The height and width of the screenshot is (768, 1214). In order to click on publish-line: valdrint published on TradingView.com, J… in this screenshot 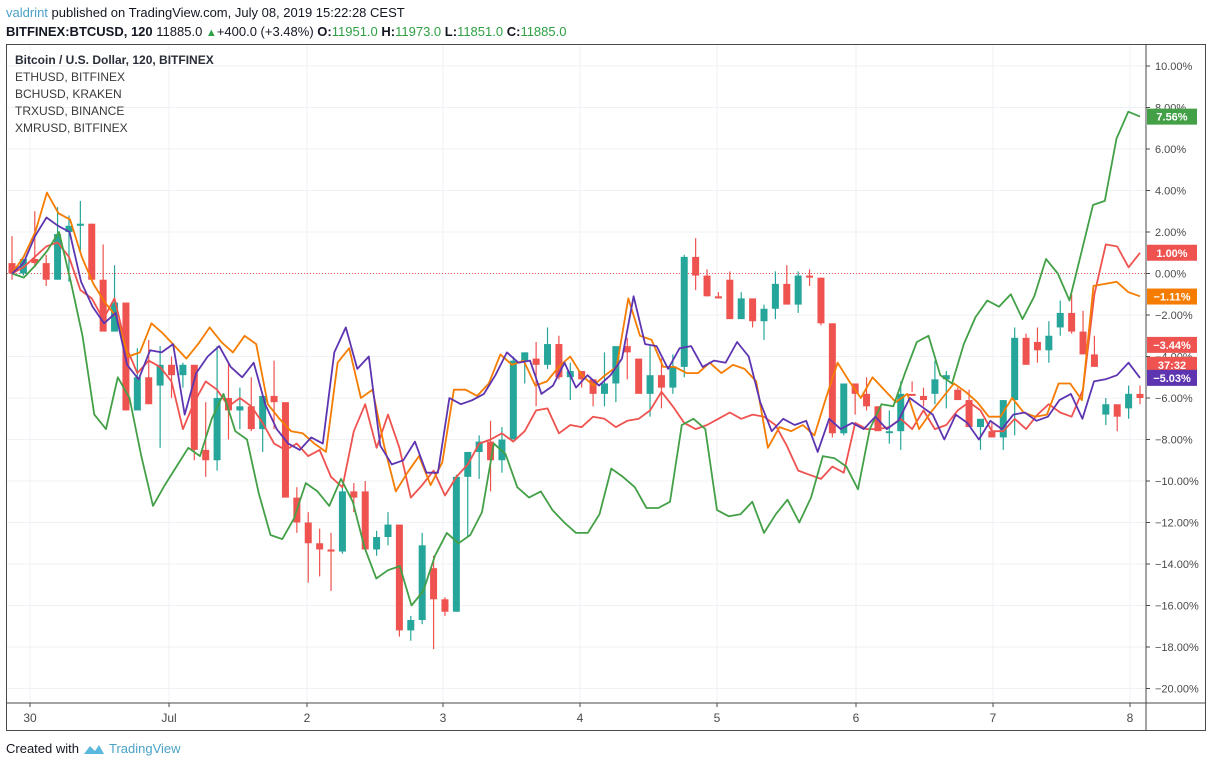, I will do `click(286, 12)`.